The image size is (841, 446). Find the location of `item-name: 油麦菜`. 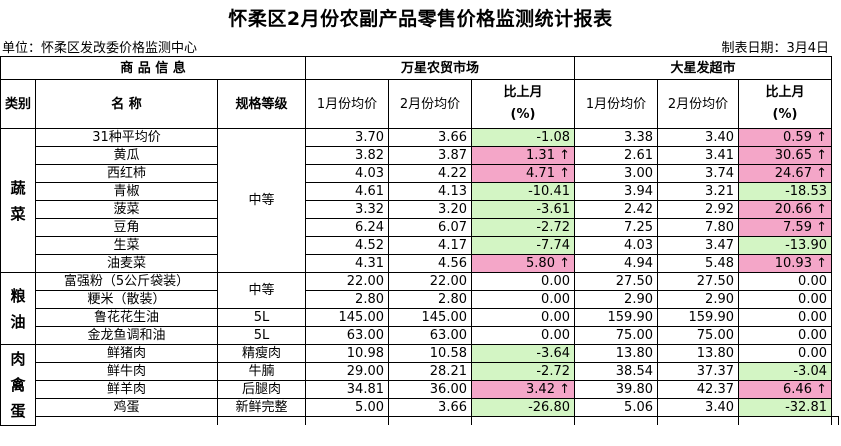

item-name: 油麦菜 is located at coordinates (126, 263).